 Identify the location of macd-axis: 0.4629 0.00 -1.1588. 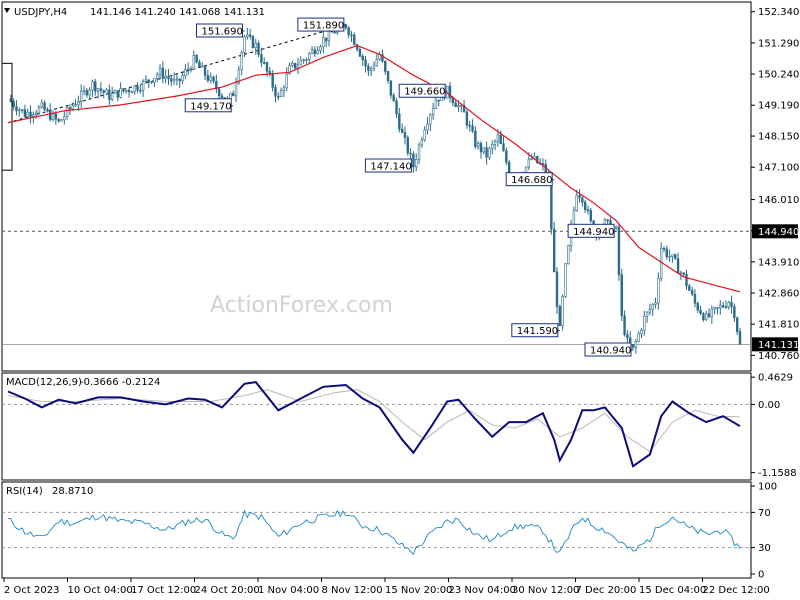
(774, 426).